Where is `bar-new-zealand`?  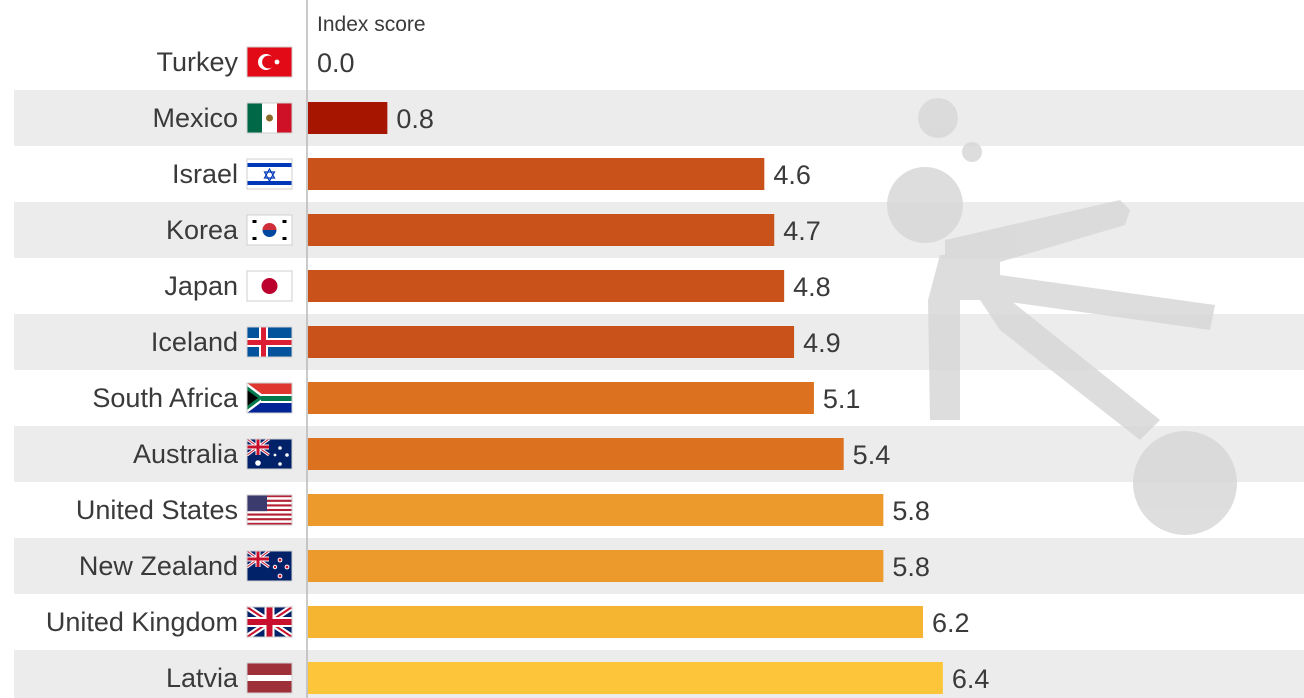
bar-new-zealand is located at coordinates (596, 566).